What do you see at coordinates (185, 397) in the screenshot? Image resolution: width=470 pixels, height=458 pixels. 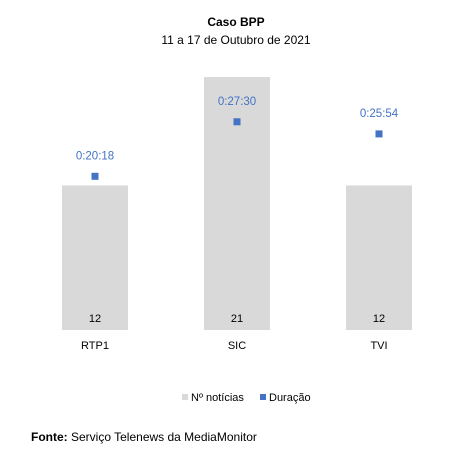 I see `legend-swatch-count` at bounding box center [185, 397].